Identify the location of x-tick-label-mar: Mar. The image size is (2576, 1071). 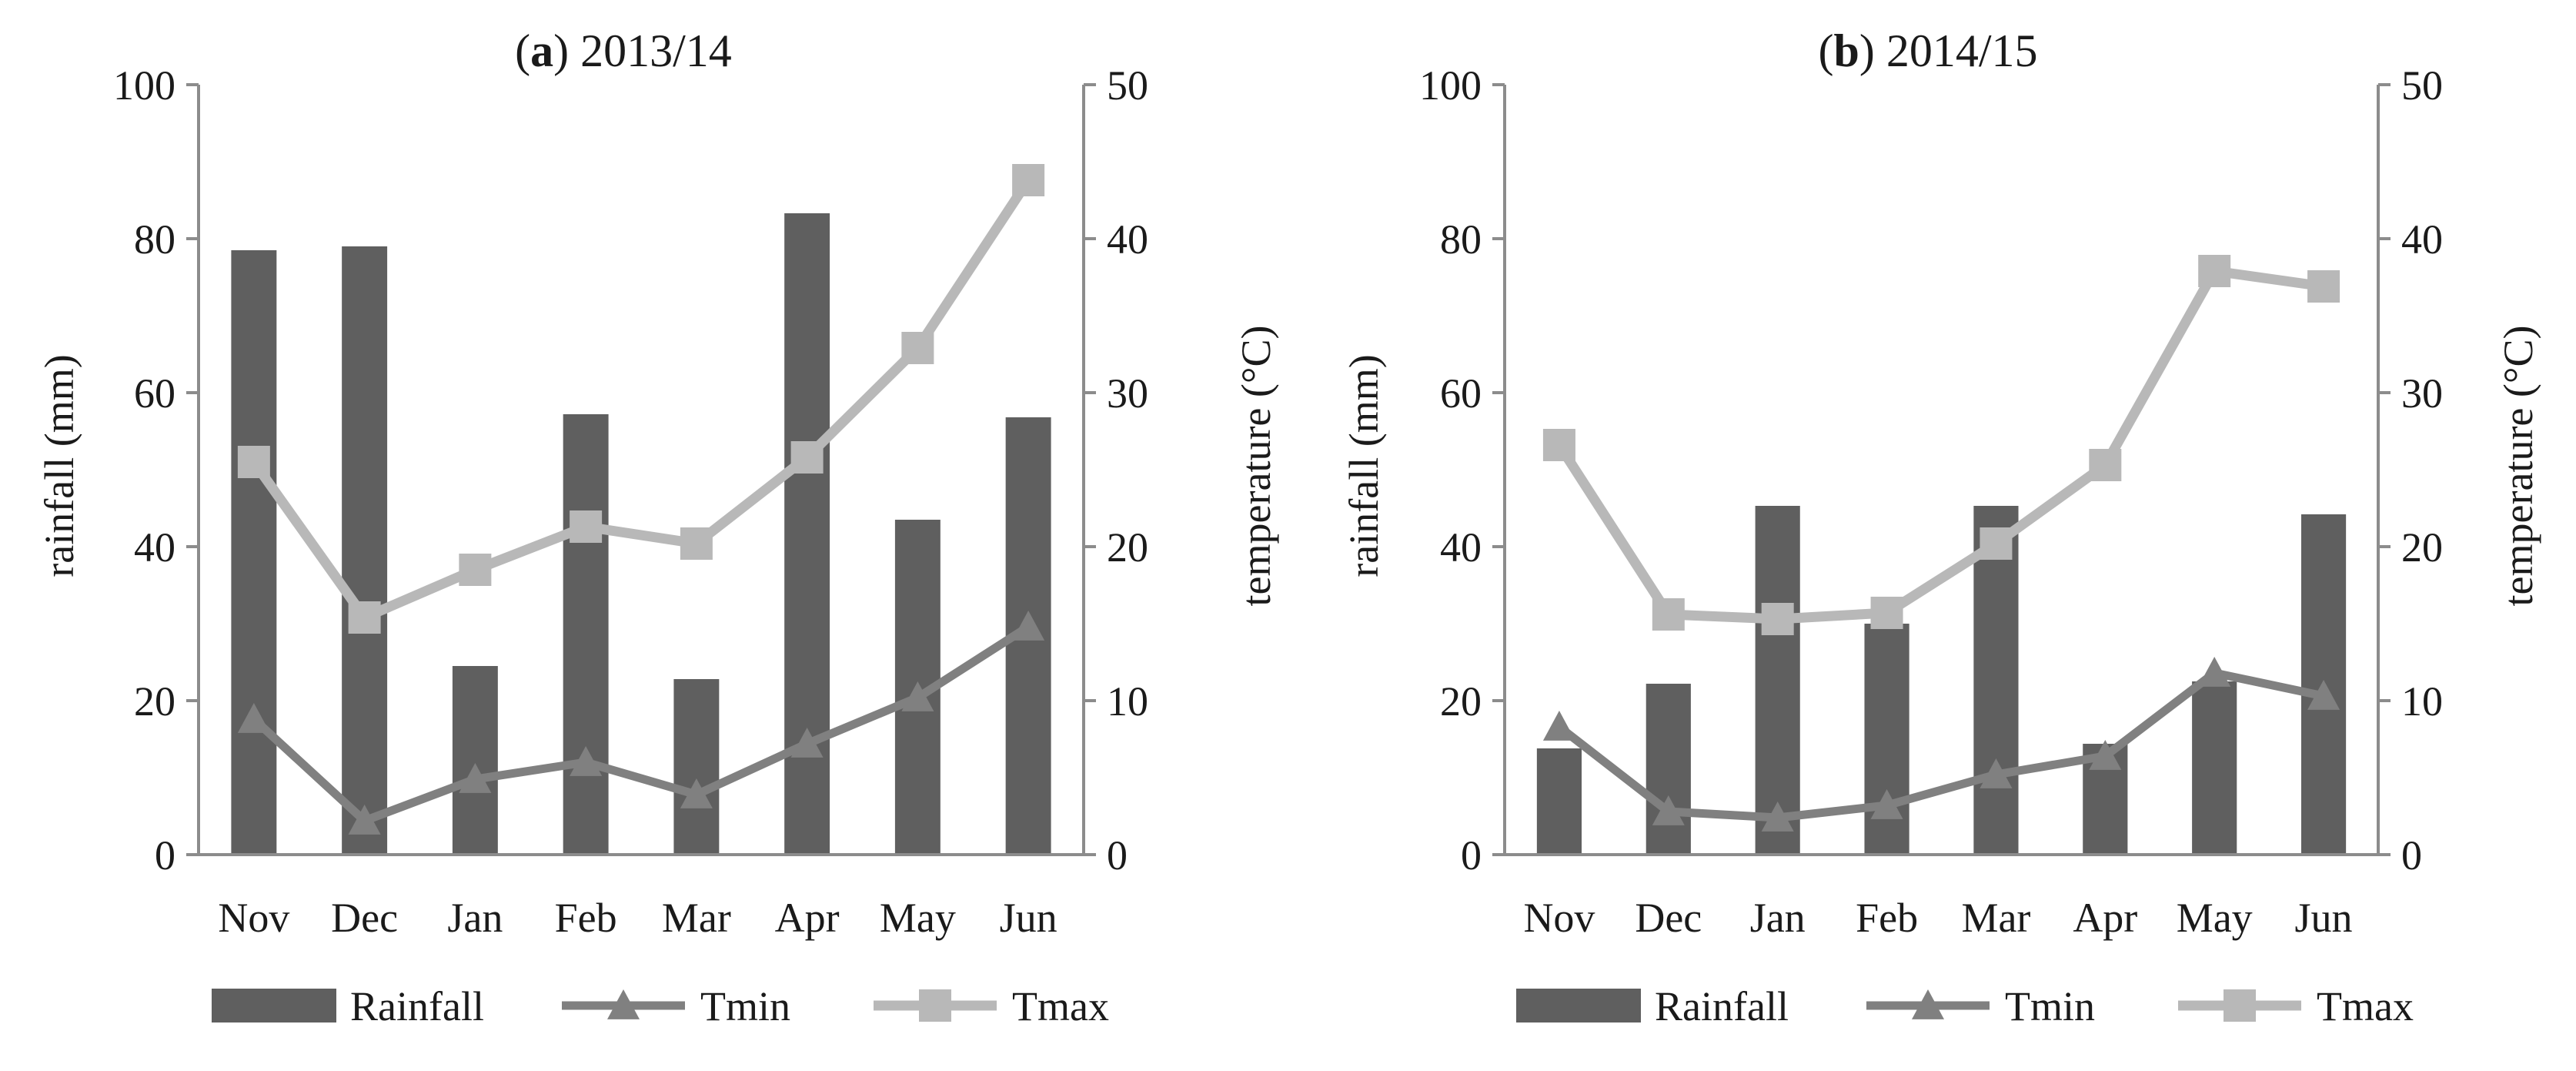
(696, 918).